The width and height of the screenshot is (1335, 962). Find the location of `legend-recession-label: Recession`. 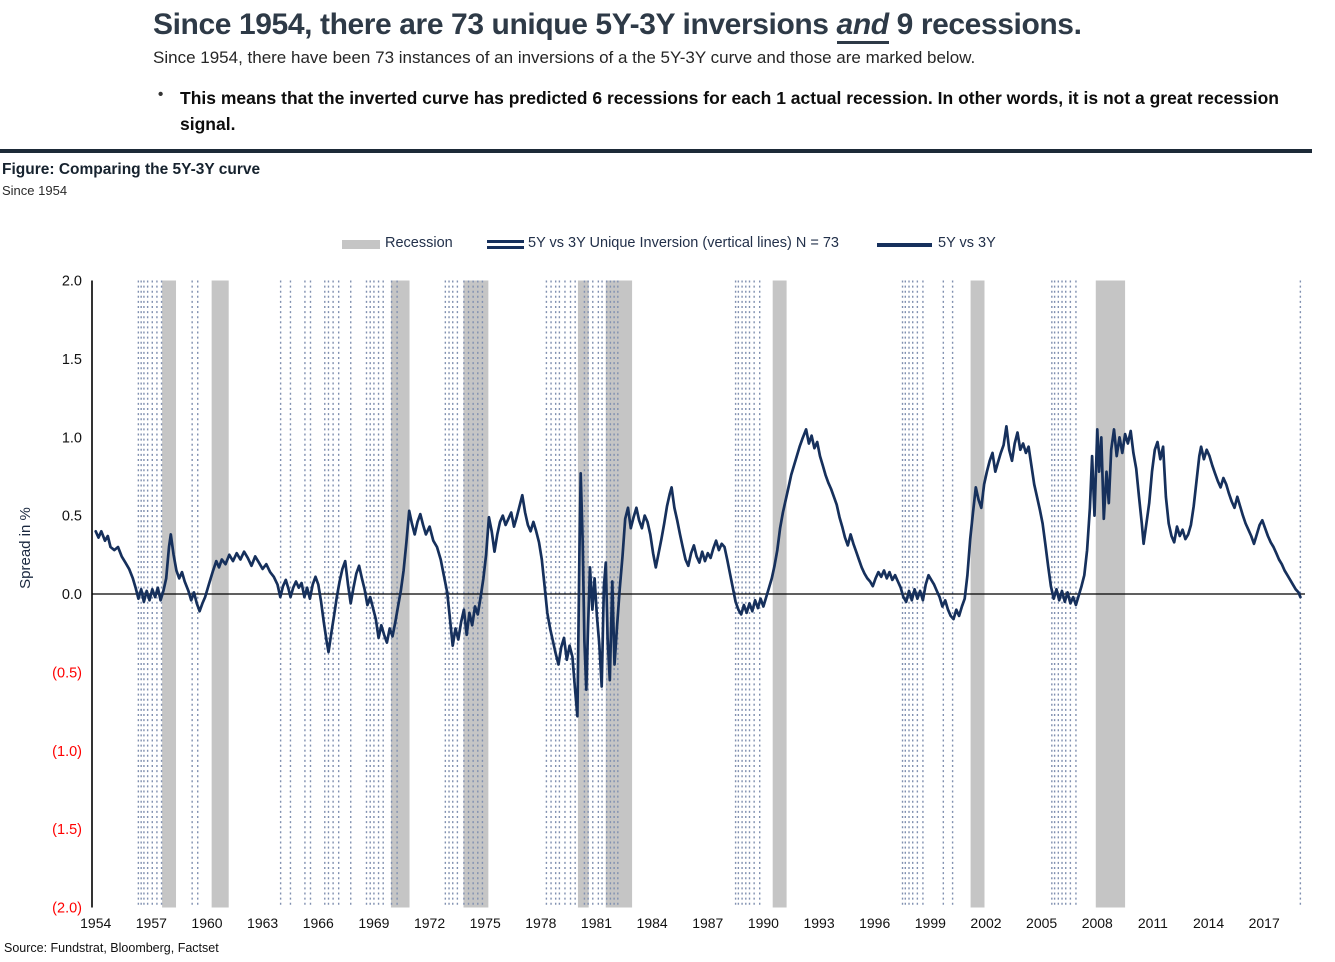

legend-recession-label: Recession is located at coordinates (419, 243).